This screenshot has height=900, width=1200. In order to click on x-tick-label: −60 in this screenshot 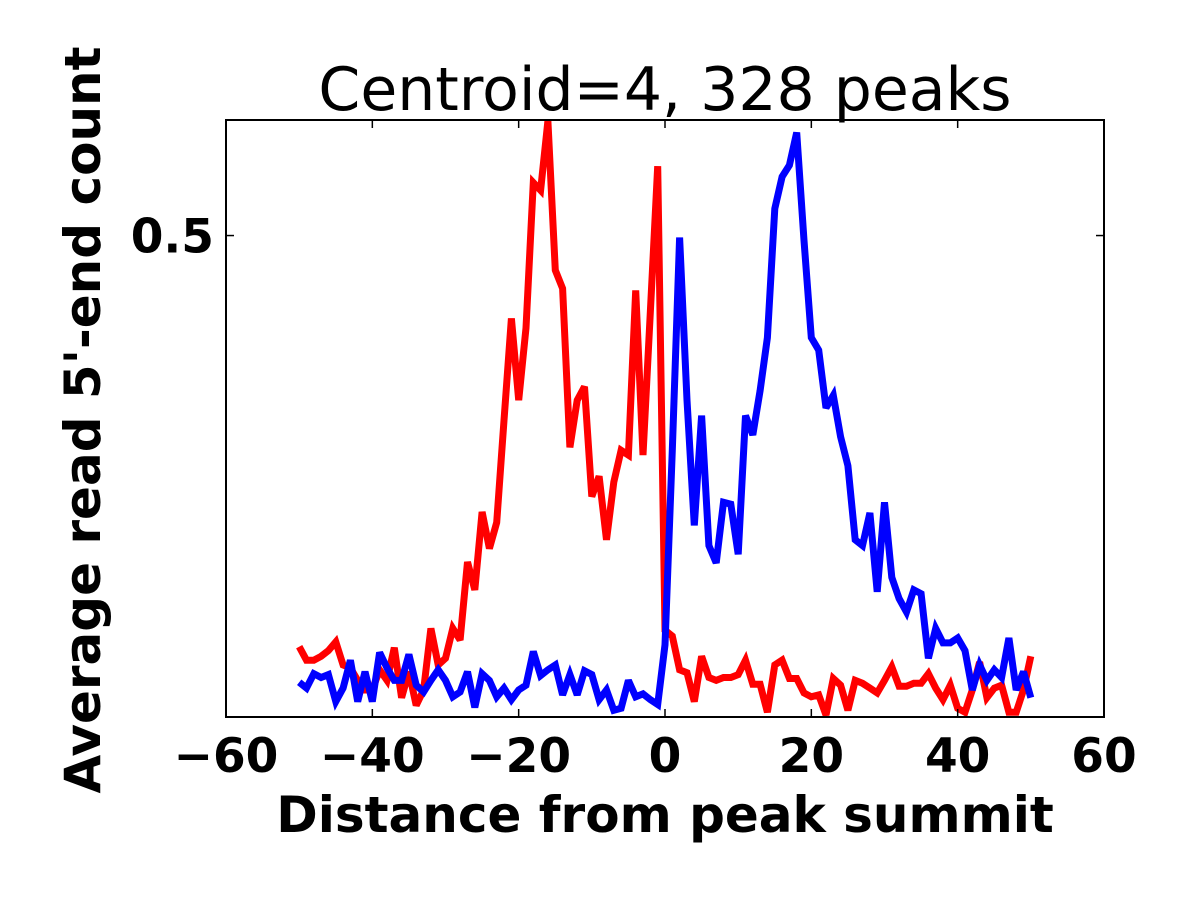, I will do `click(226, 756)`.